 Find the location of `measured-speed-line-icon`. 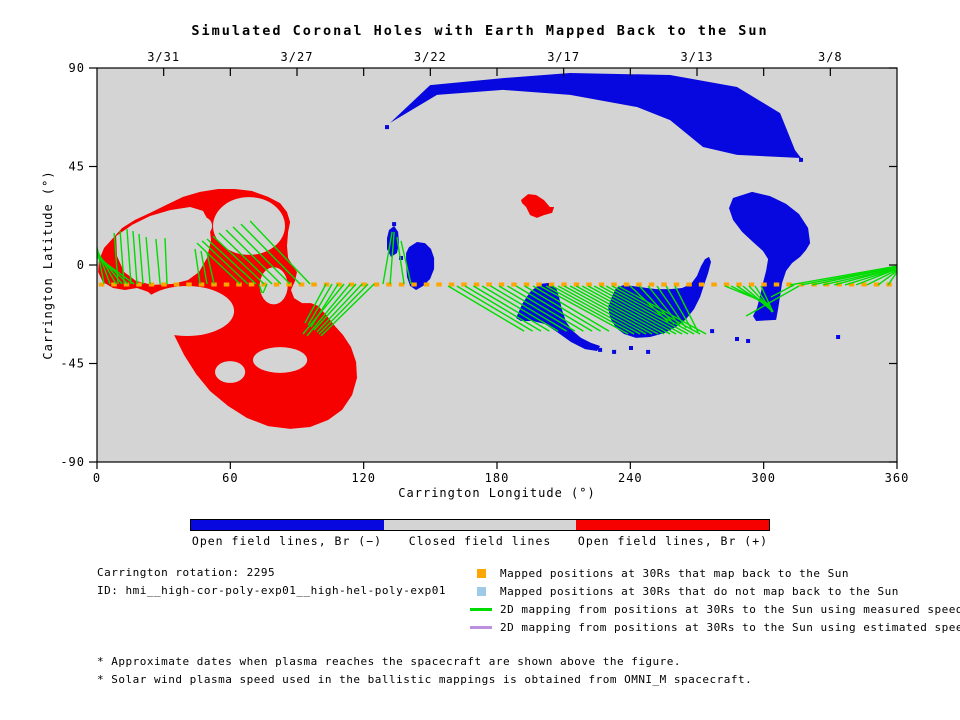

measured-speed-line-icon is located at coordinates (481, 609).